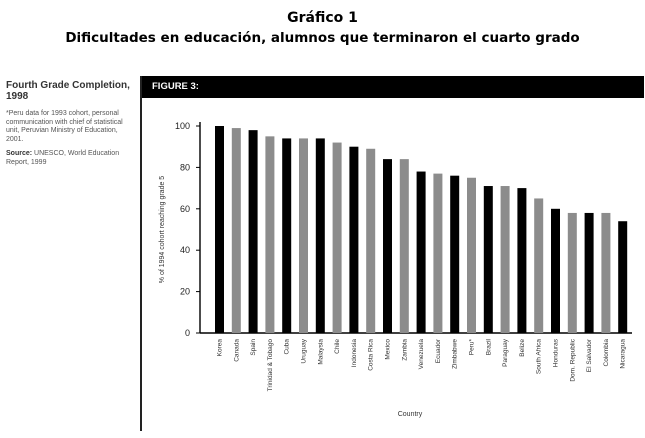 The width and height of the screenshot is (645, 438). Describe the element at coordinates (572, 359) in the screenshot. I see `x-tick-label: Dom. Republic` at that location.